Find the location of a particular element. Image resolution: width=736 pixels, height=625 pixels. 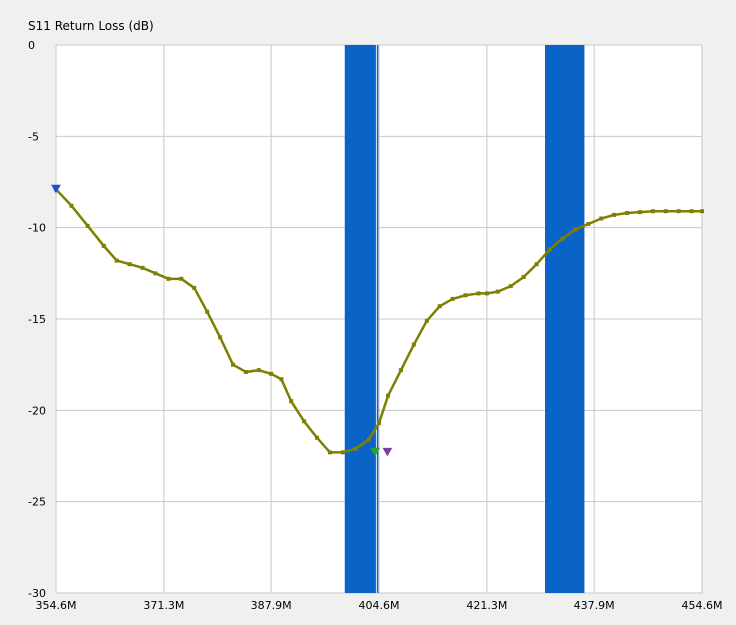

x-tick-label: 421.3M is located at coordinates (486, 605).